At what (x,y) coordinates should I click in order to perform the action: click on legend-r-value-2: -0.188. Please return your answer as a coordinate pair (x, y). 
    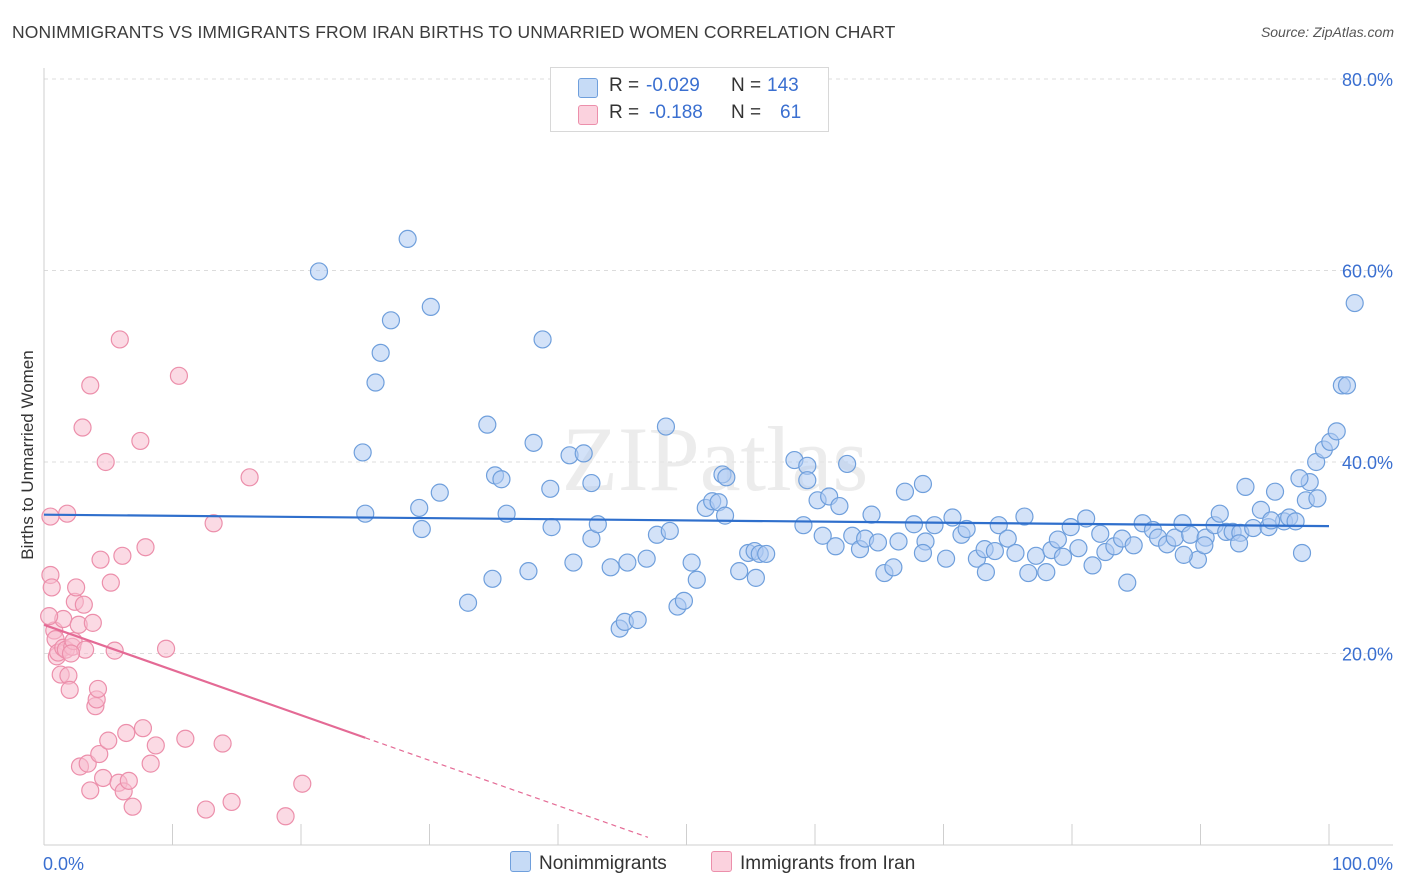
    Looking at the image, I should click on (676, 112).